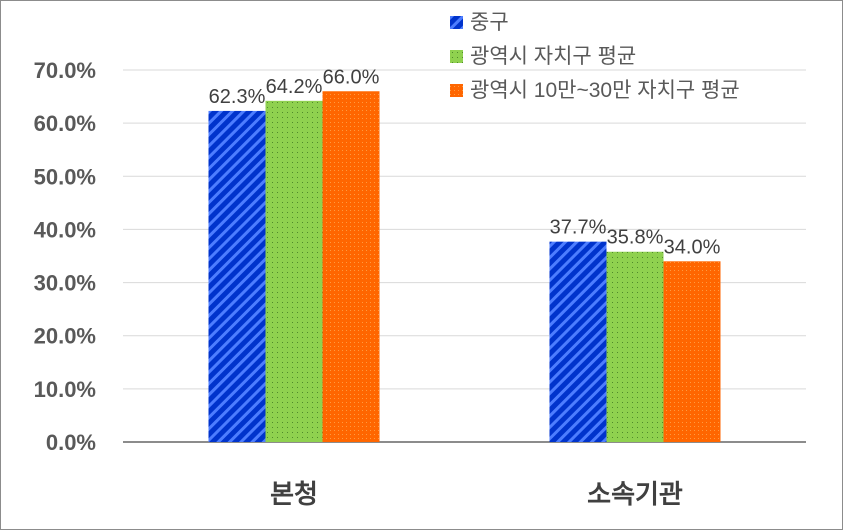 Image resolution: width=843 pixels, height=531 pixels. Describe the element at coordinates (65, 389) in the screenshot. I see `y-tick-label: 10.0%` at that location.